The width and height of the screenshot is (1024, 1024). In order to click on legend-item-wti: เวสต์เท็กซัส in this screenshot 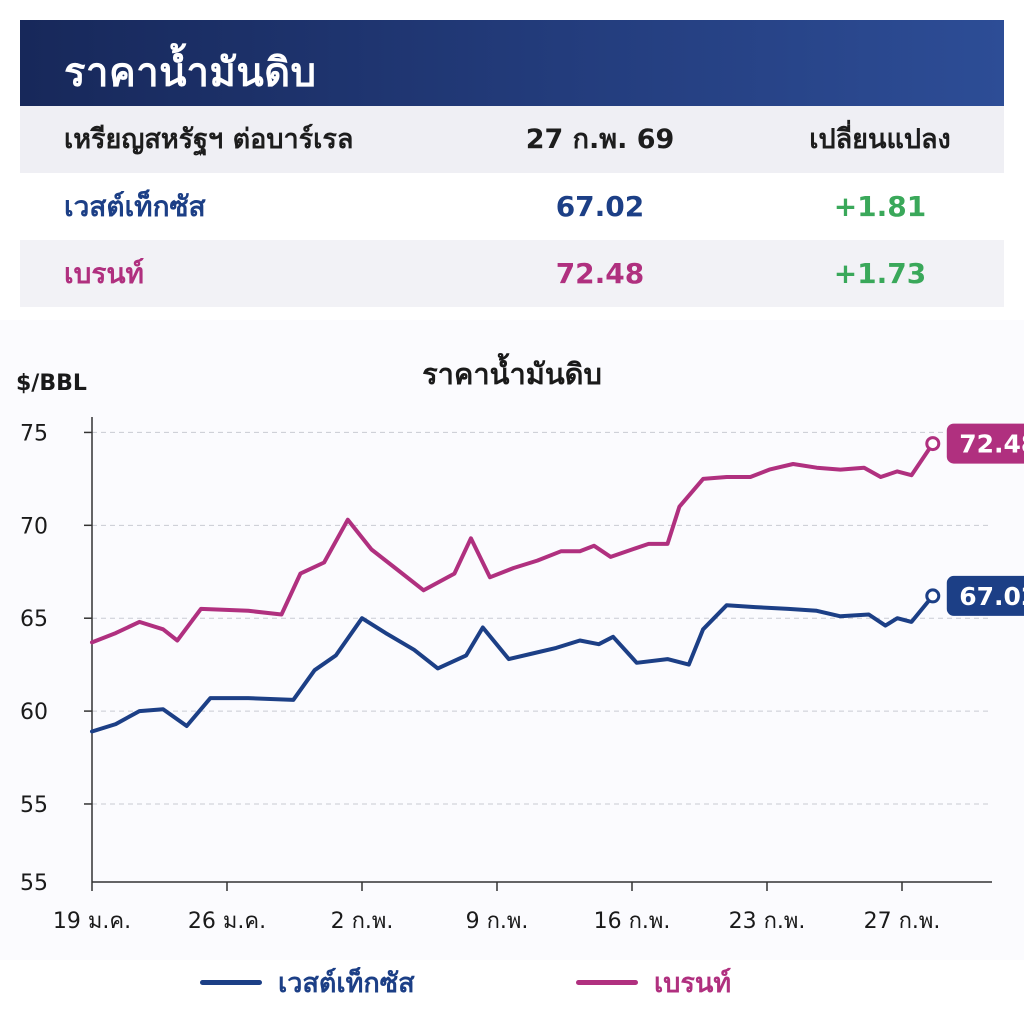, I will do `click(307, 982)`.